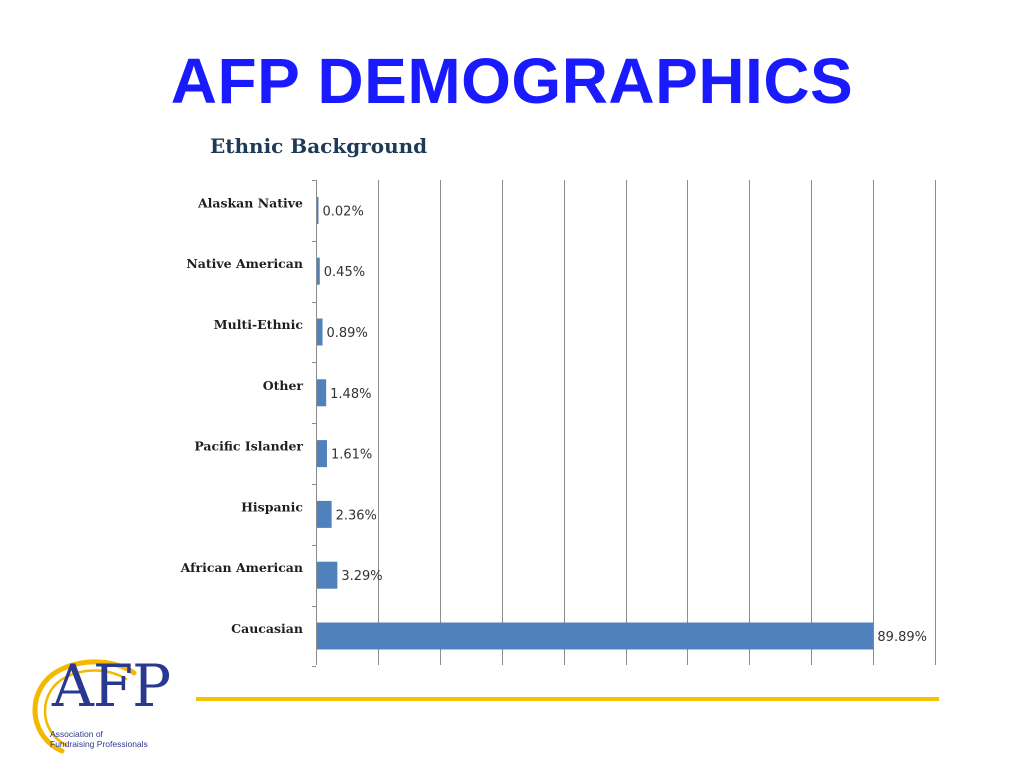 Image resolution: width=1024 pixels, height=768 pixels. I want to click on data-label: 89.89%, so click(902, 637).